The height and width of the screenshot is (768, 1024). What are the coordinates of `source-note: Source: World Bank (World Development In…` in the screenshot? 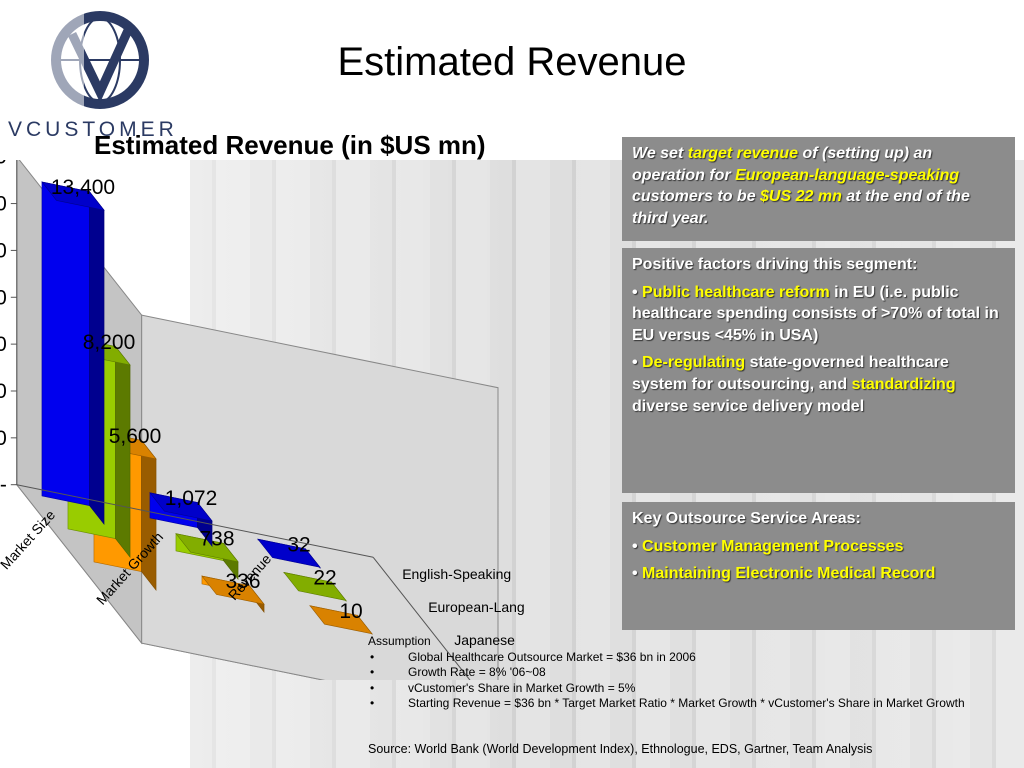 It's located at (620, 749).